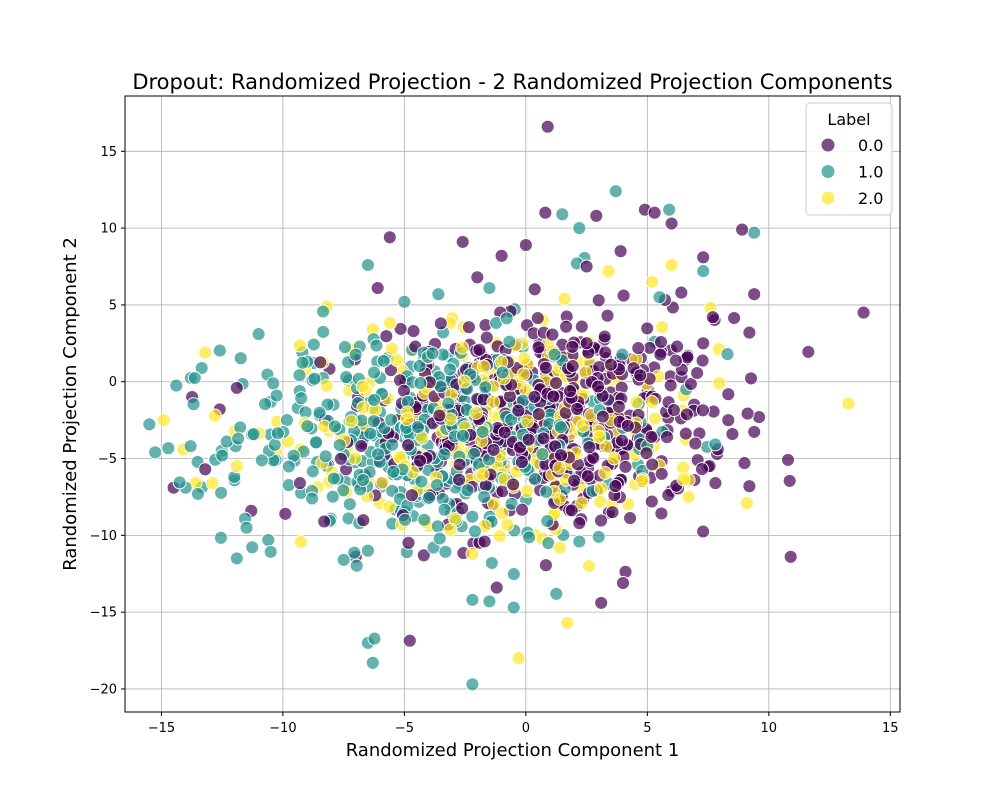 This screenshot has height=800, width=1000. Describe the element at coordinates (161, 728) in the screenshot. I see `x-tick-label: −15` at that location.